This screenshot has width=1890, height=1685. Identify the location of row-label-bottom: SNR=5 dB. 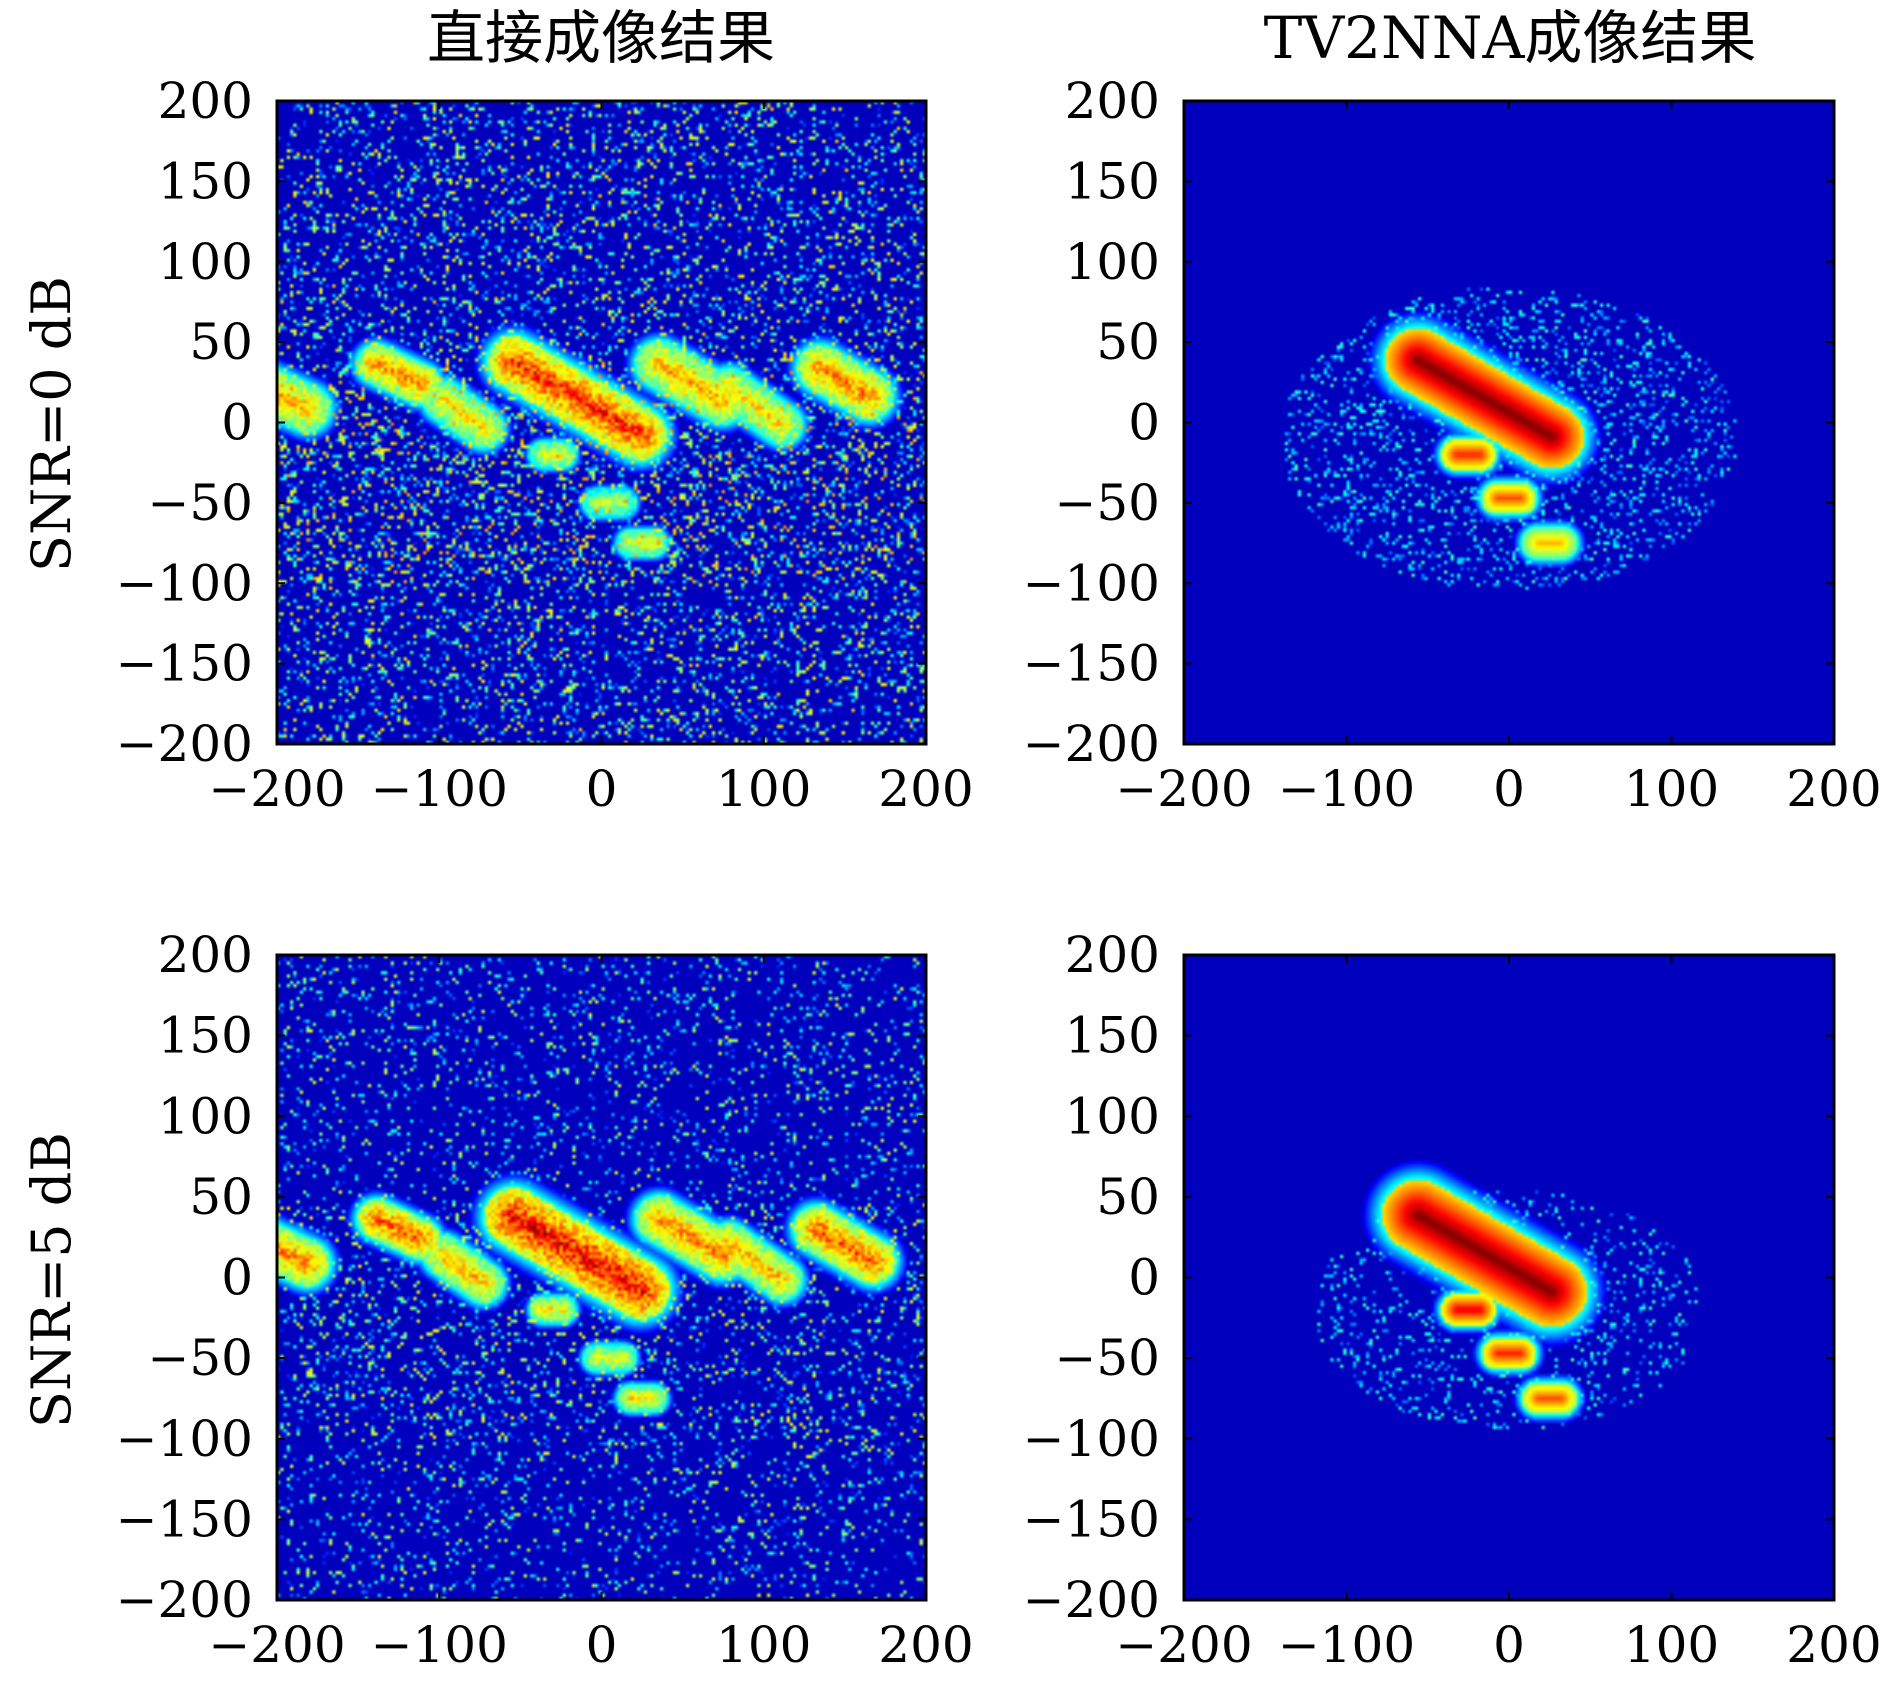
(51, 1280).